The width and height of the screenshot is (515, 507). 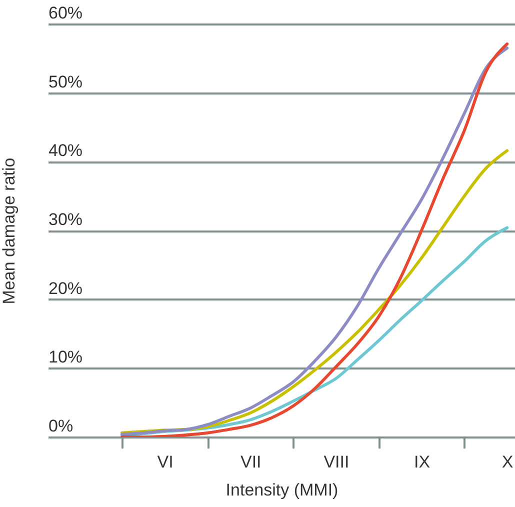 I want to click on y-tick-label: 60%, so click(x=65, y=13).